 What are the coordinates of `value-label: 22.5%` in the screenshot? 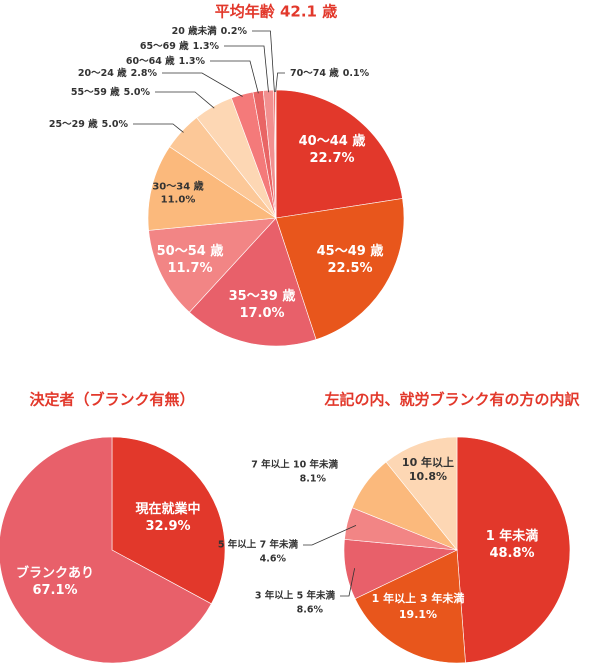 It's located at (349, 268).